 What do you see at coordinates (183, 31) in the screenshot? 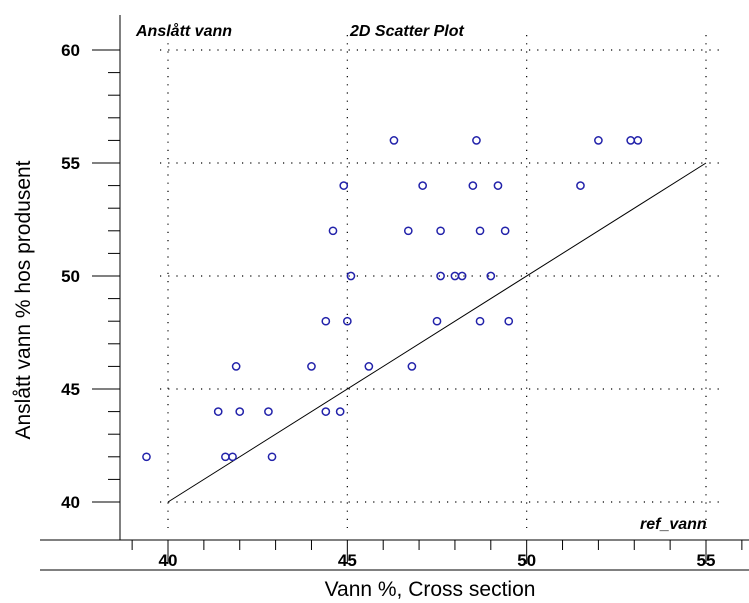
I see `plot-subtitle: Anslått vann` at bounding box center [183, 31].